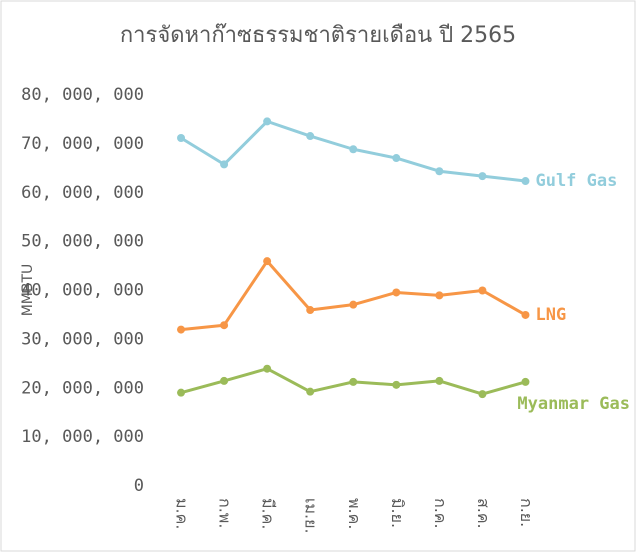  Describe the element at coordinates (82, 388) in the screenshot. I see `y-tick-label: 20, 000, 000` at that location.